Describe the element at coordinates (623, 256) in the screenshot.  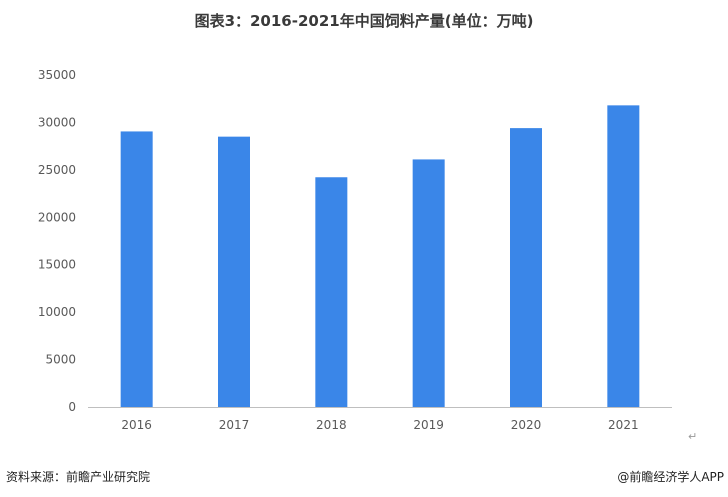
I see `bar-2021` at that location.